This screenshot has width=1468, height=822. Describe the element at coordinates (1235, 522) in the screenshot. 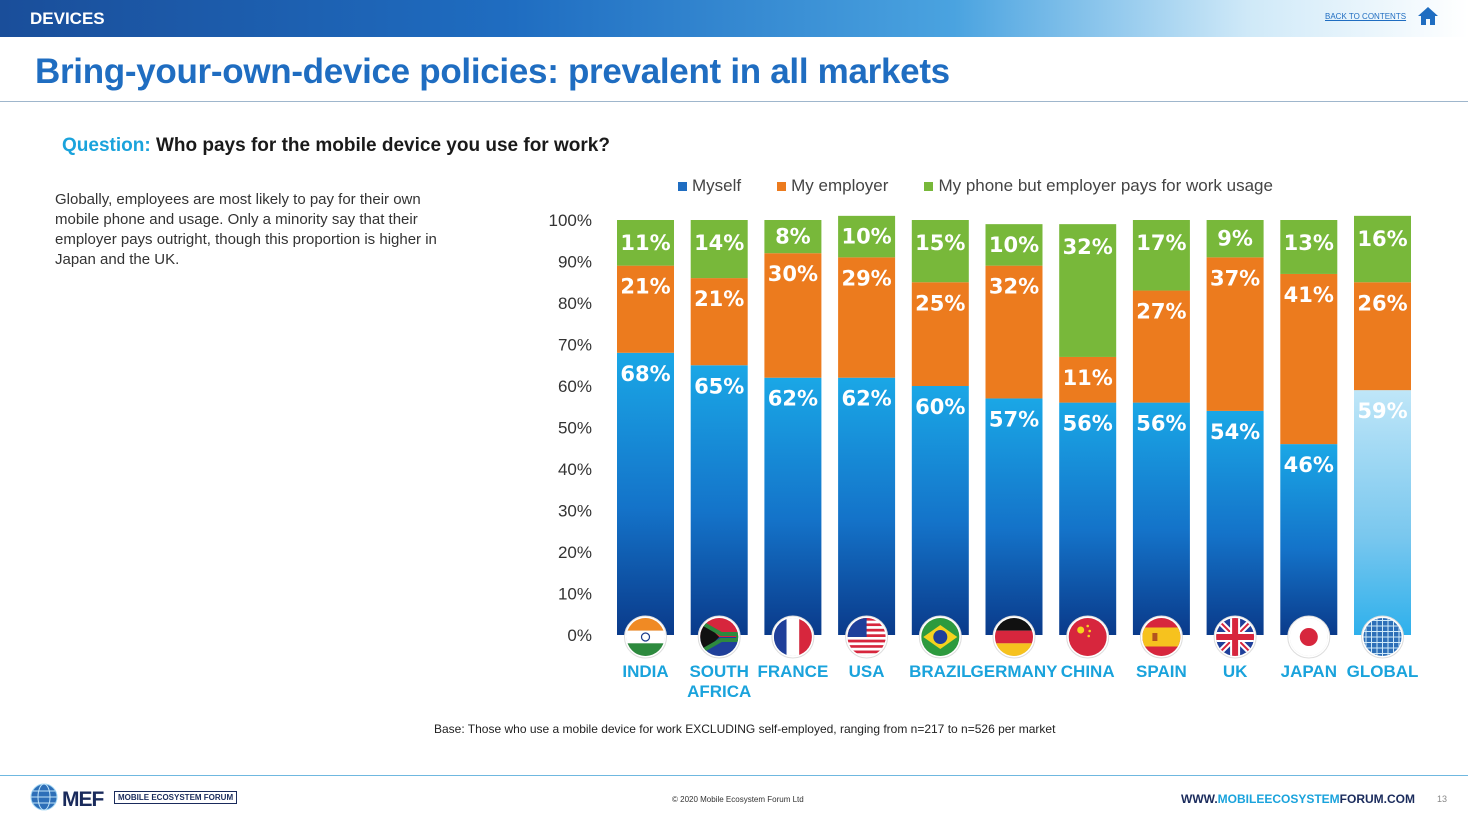

I see `bar-myself-uk` at that location.